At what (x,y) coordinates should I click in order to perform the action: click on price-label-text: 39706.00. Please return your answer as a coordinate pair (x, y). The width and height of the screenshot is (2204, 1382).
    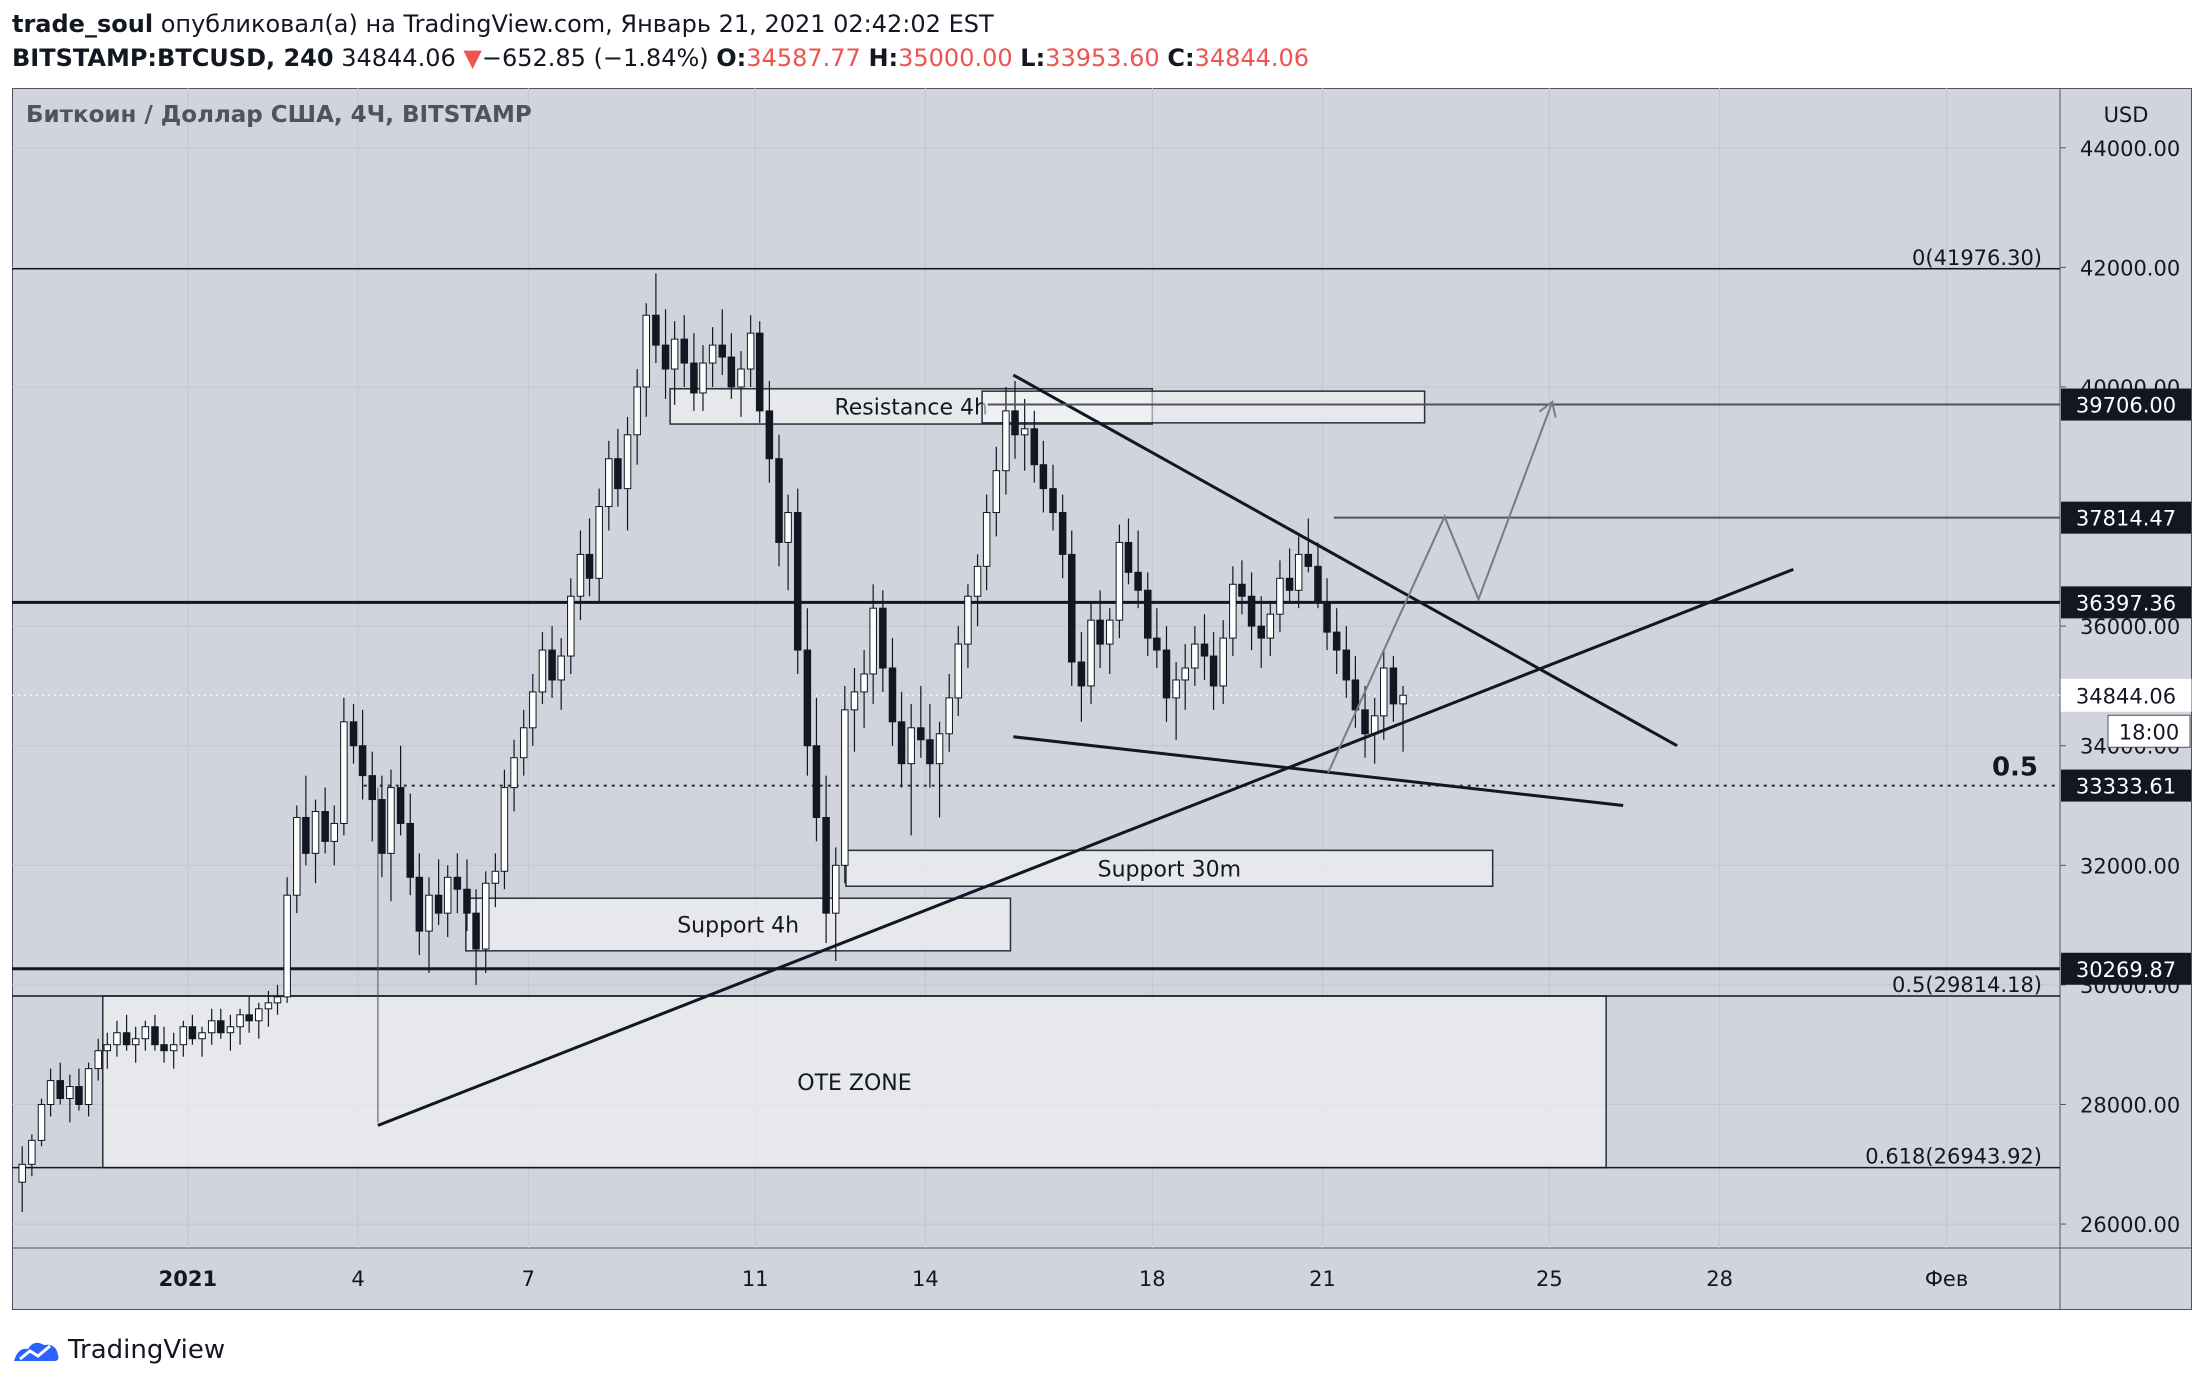
    Looking at the image, I should click on (2126, 406).